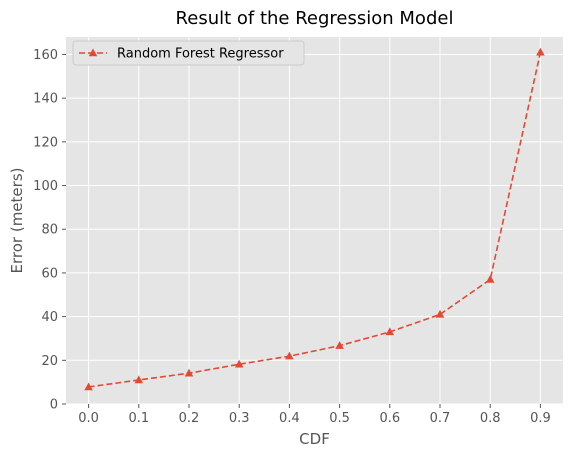 The height and width of the screenshot is (461, 576). I want to click on legend-label: Random Forest Regressor, so click(200, 54).